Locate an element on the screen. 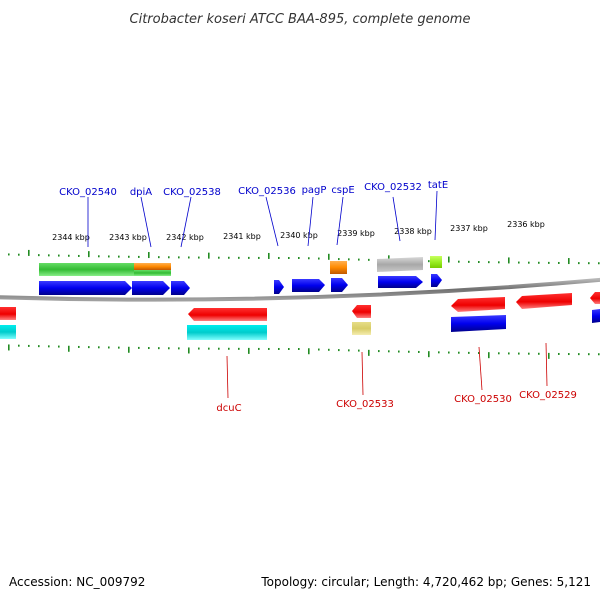 The height and width of the screenshot is (600, 600). feature-lime is located at coordinates (436, 262).